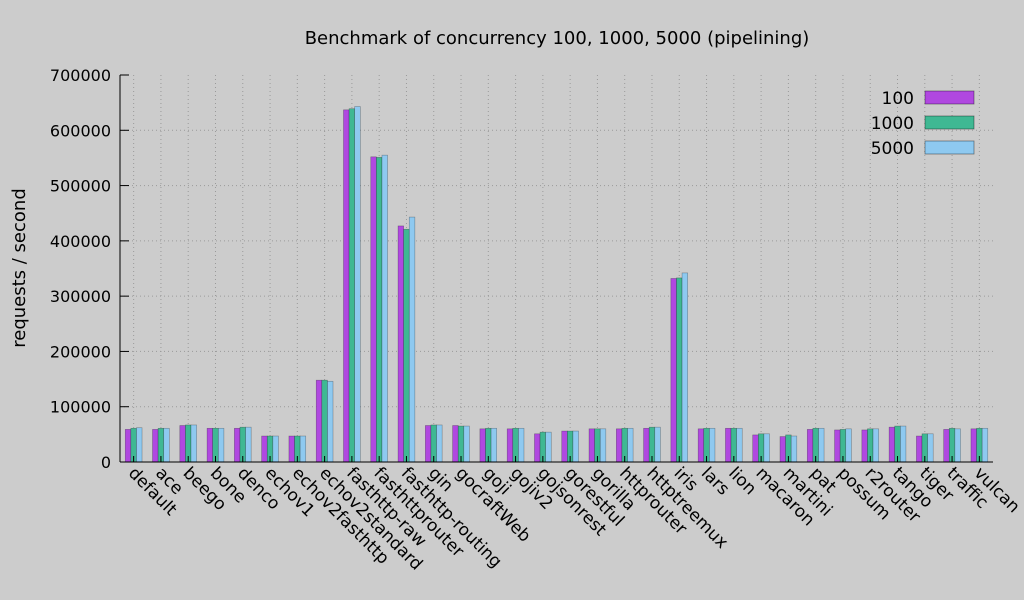 The image size is (1024, 600). Describe the element at coordinates (892, 124) in the screenshot. I see `legend-label: 1000` at that location.